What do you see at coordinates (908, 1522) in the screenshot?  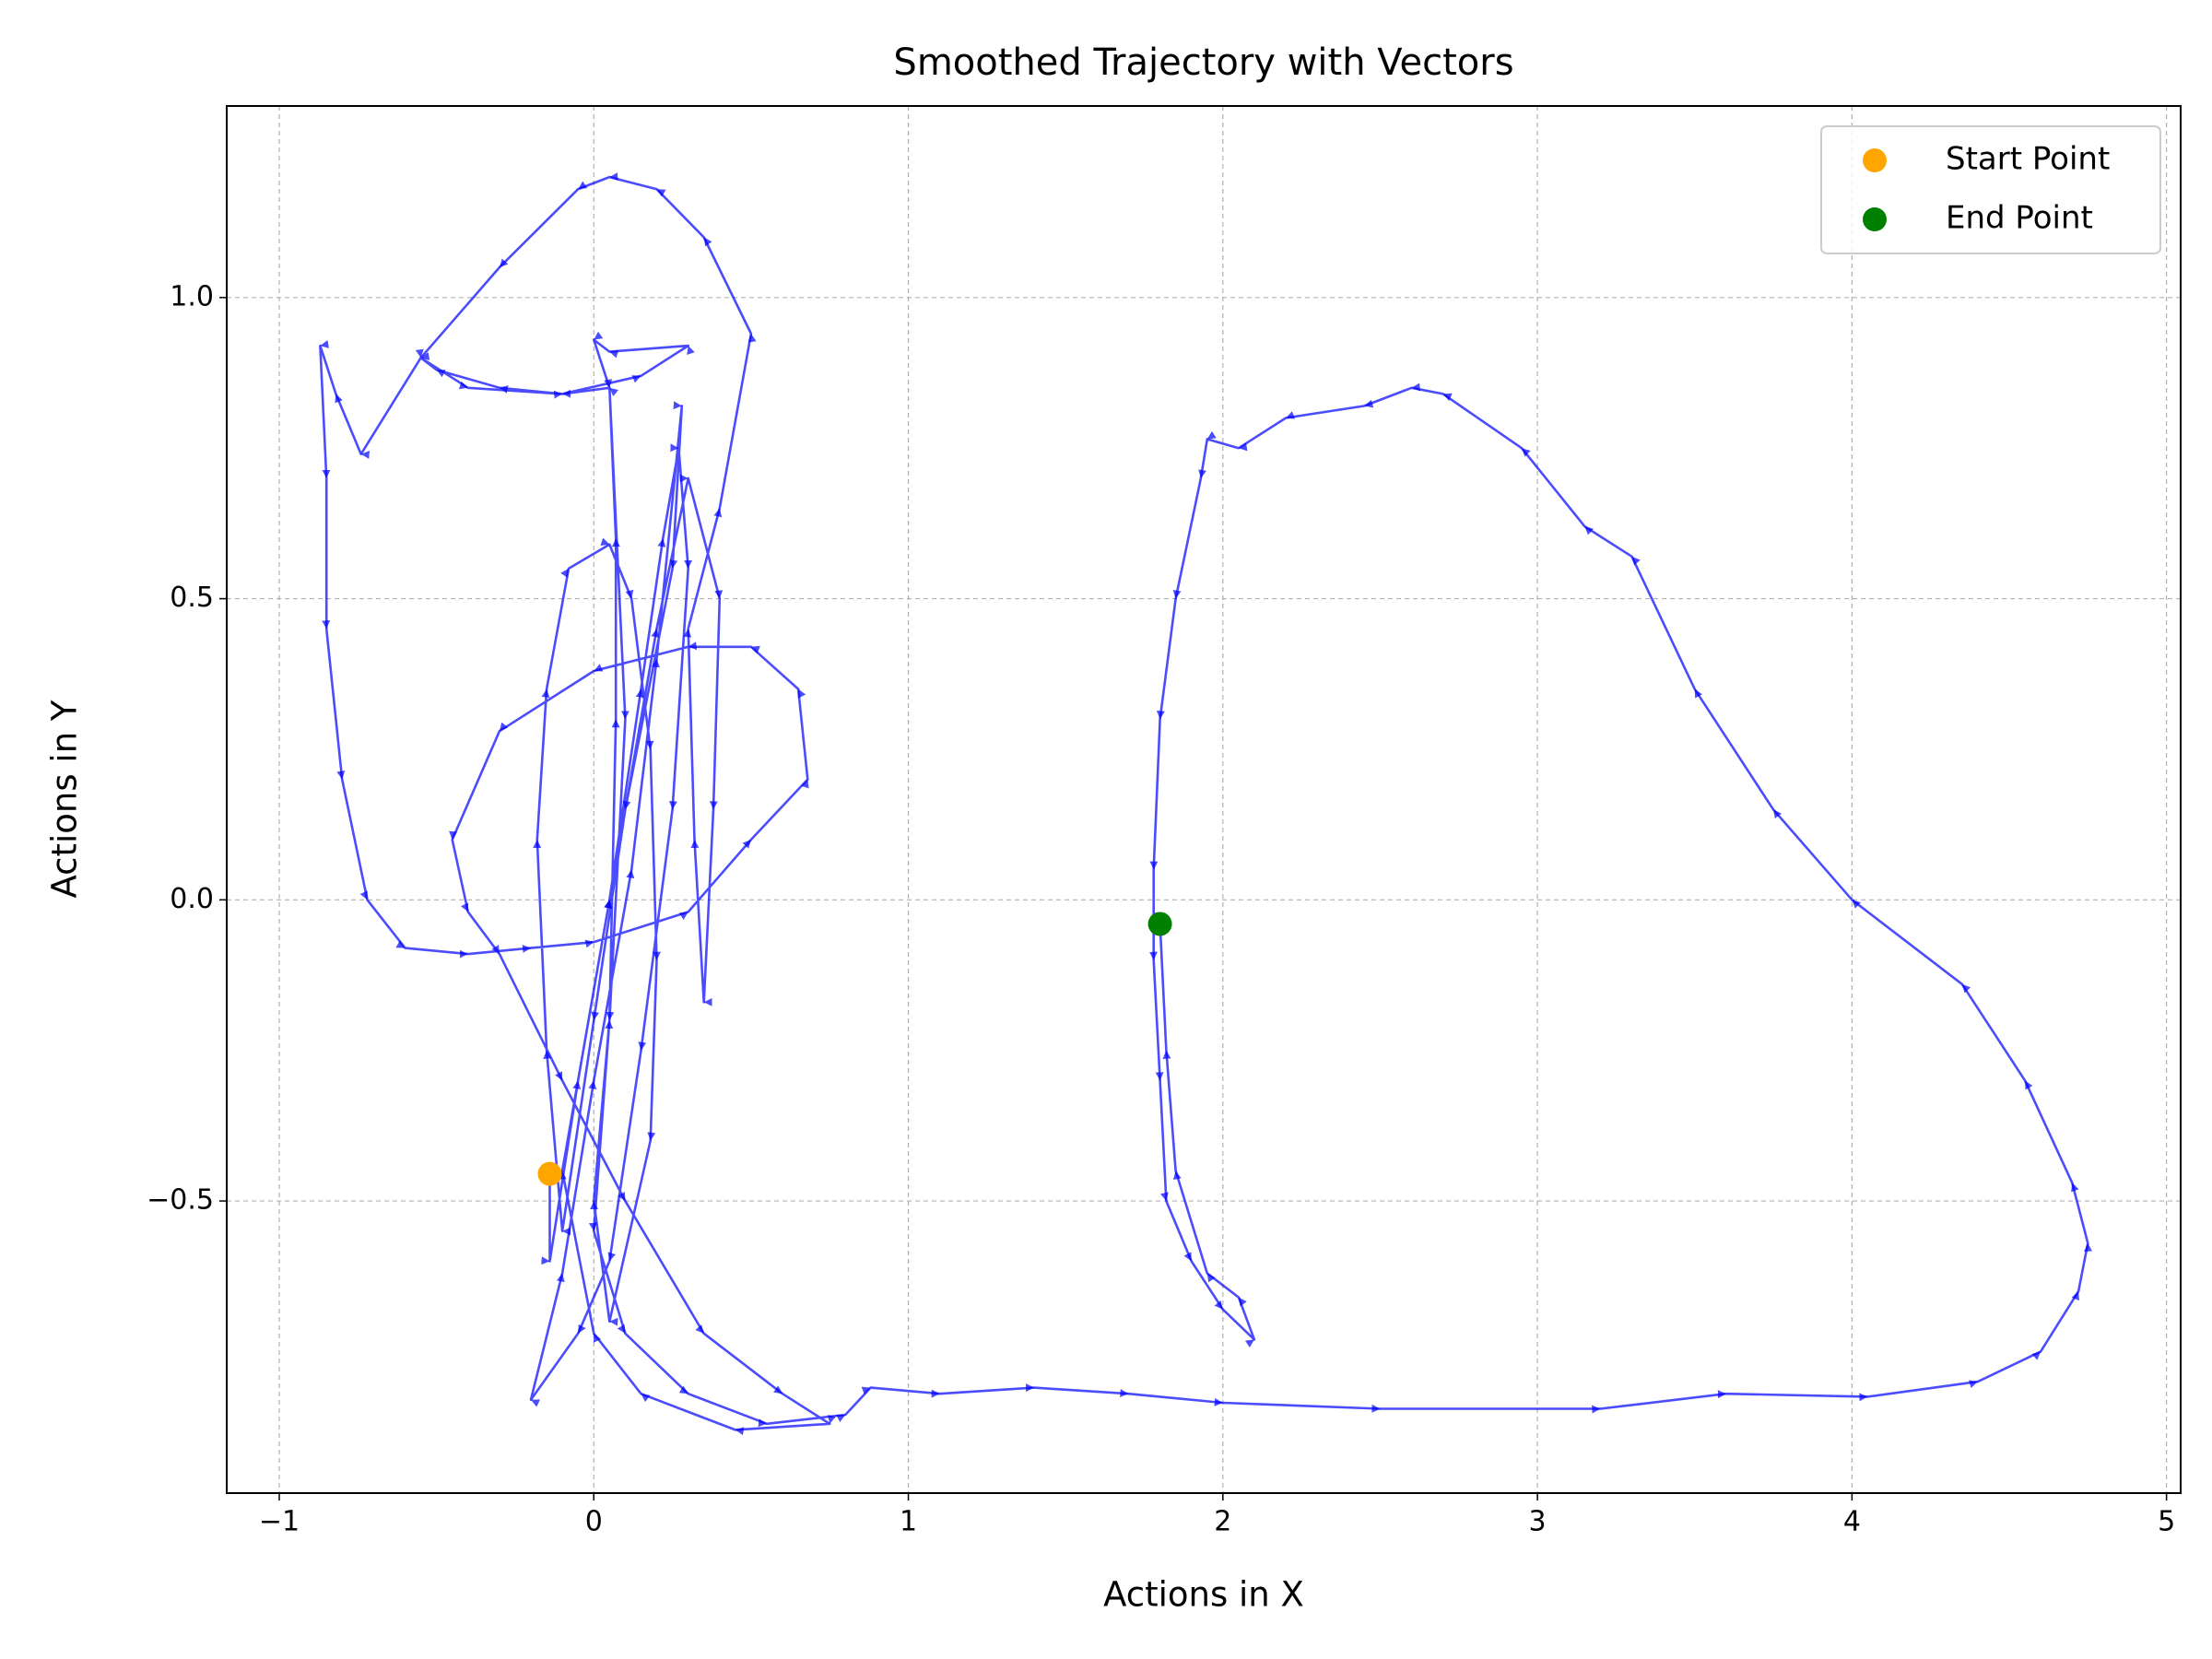 I see `x-tick-label: 1` at bounding box center [908, 1522].